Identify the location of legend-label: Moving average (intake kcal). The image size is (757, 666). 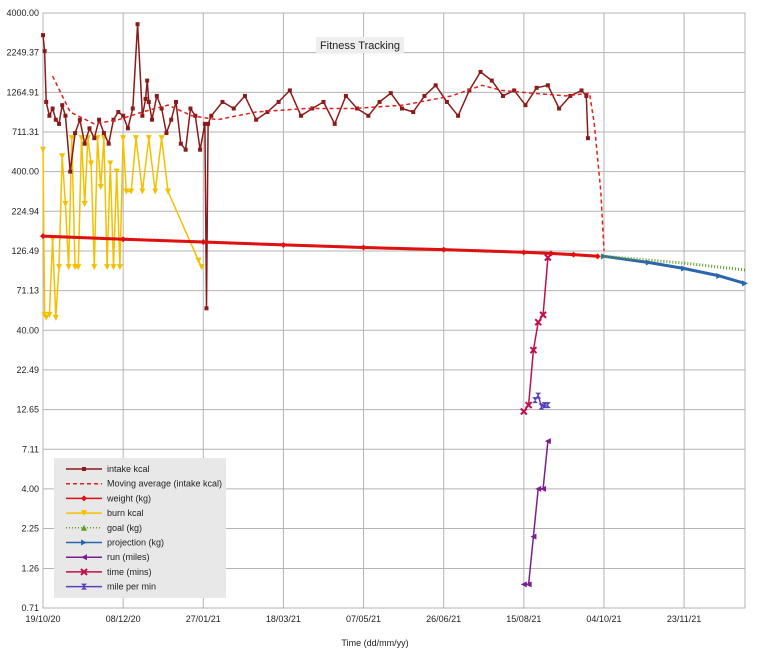
(164, 484).